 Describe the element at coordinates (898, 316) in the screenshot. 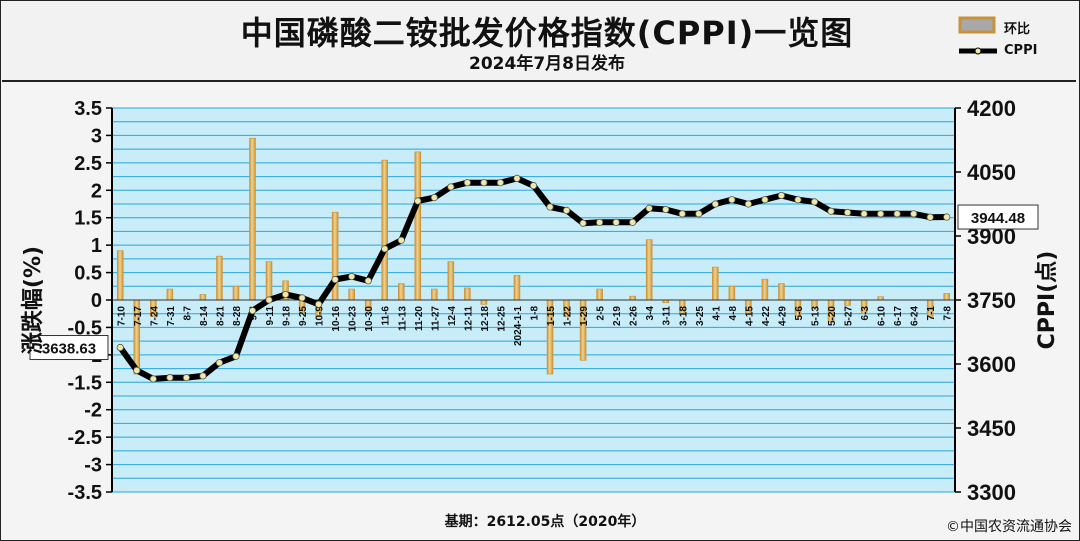

I see `category-label: 6-17` at that location.